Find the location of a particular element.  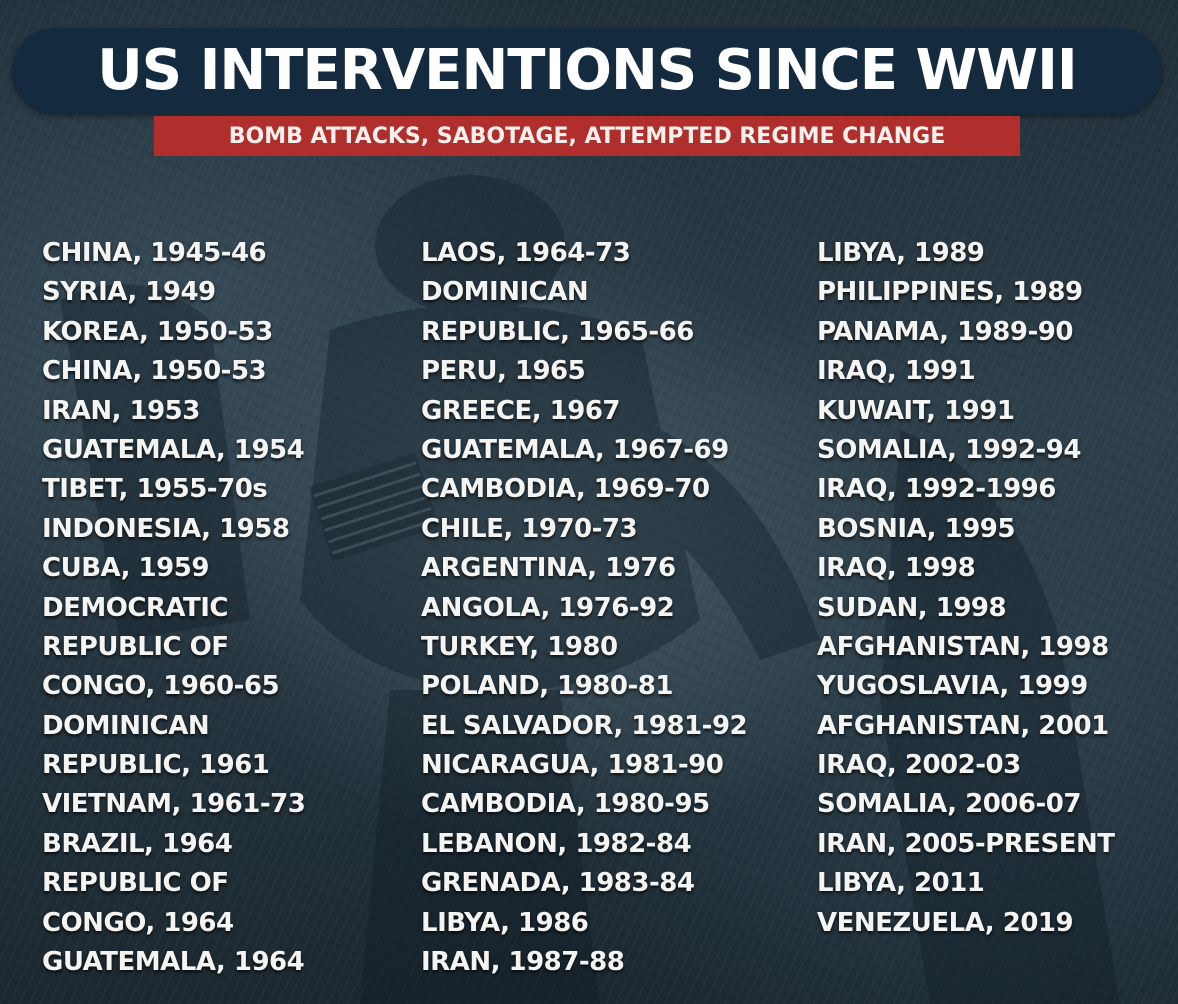

list-item: NICARAGUA, 1981-90 is located at coordinates (572, 765).